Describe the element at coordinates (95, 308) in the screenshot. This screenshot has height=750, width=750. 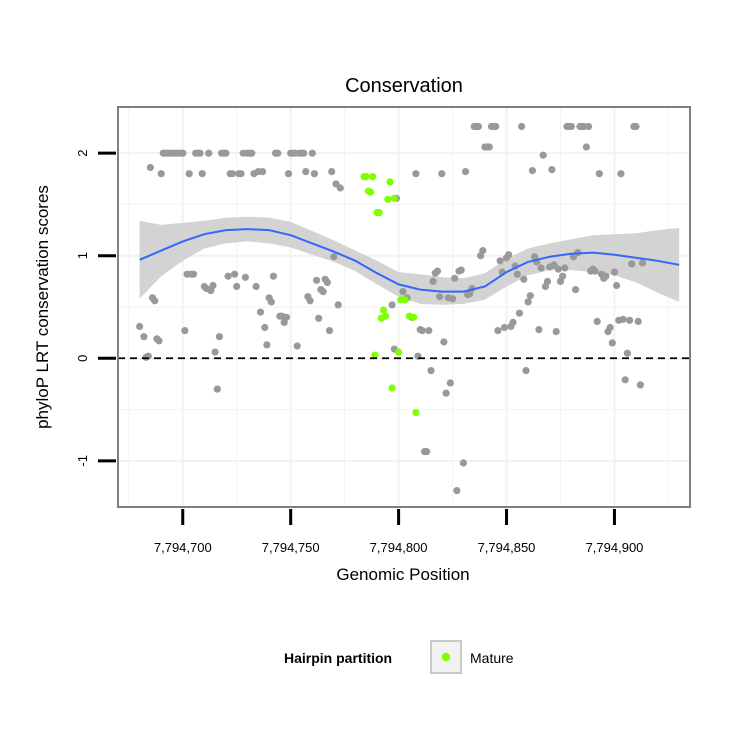
I see `y-axis: -1 0 1 2` at that location.